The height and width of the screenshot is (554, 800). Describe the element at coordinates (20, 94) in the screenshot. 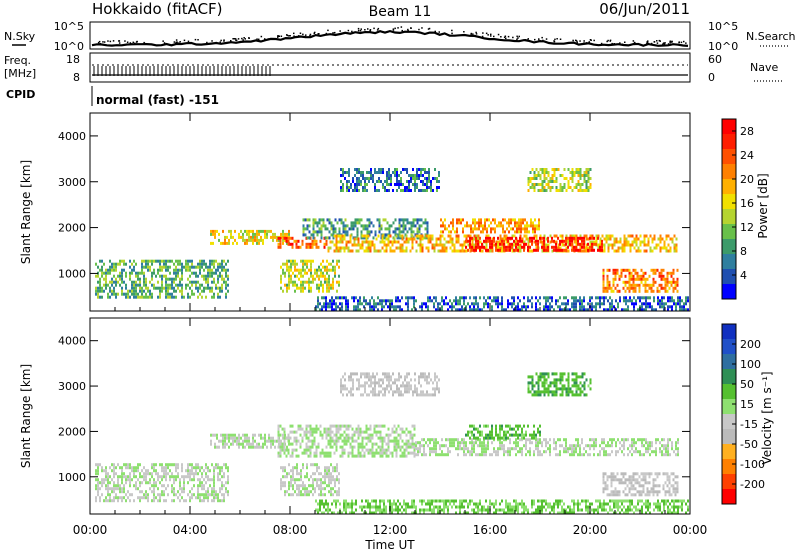

I see `cpid-label: CPID` at that location.